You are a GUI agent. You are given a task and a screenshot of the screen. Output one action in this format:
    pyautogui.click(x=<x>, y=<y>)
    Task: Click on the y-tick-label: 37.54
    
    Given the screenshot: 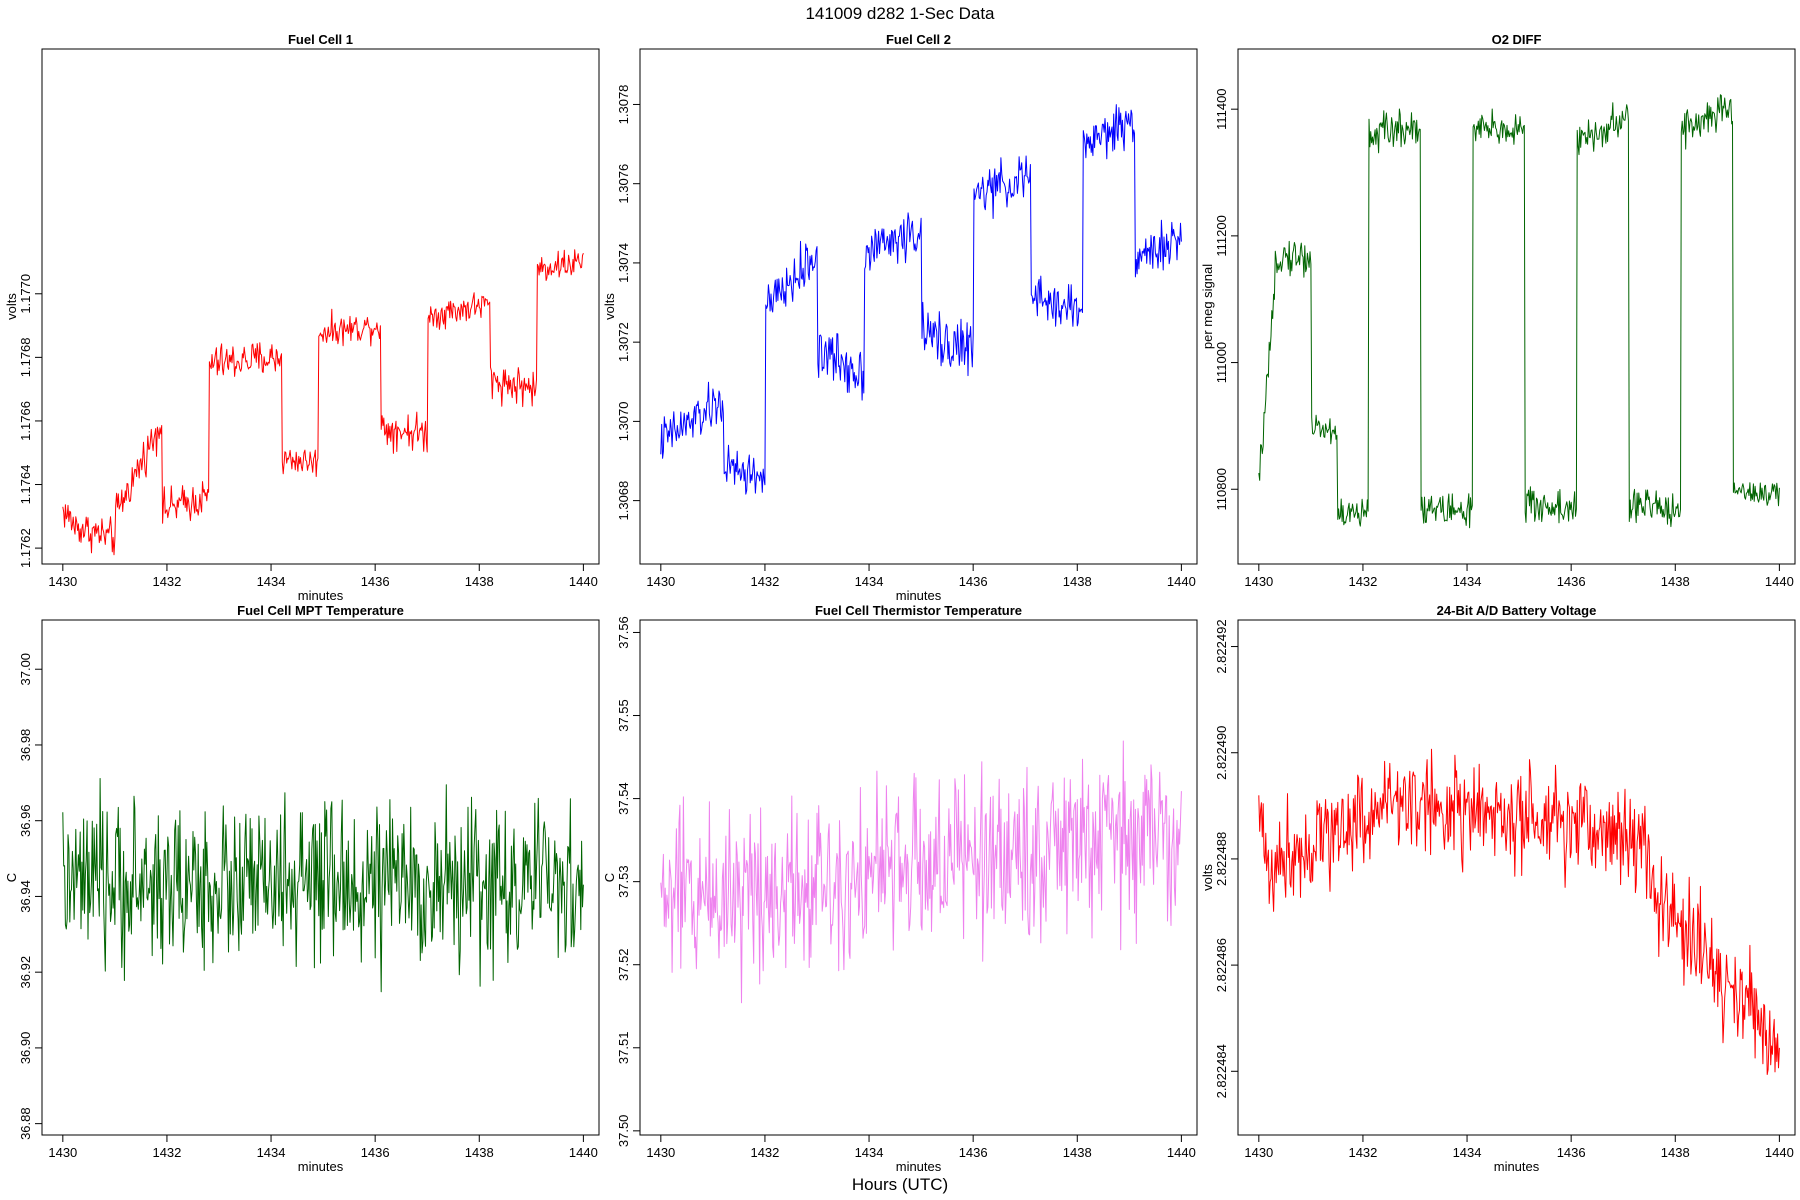 What is the action you would take?
    pyautogui.click(x=623, y=798)
    